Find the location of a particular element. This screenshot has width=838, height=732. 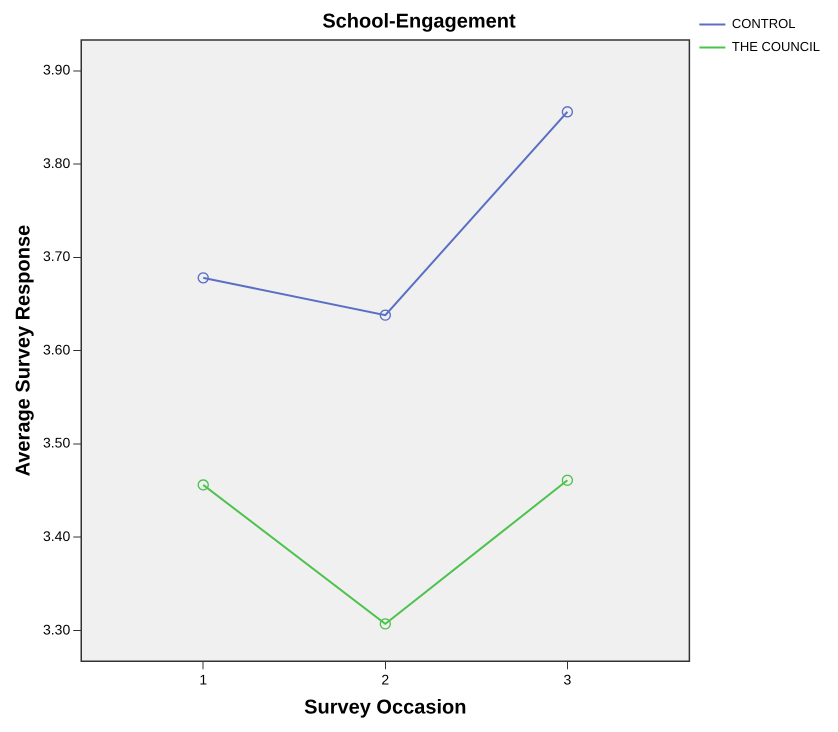

chart-title: School-Engagement is located at coordinates (419, 21).